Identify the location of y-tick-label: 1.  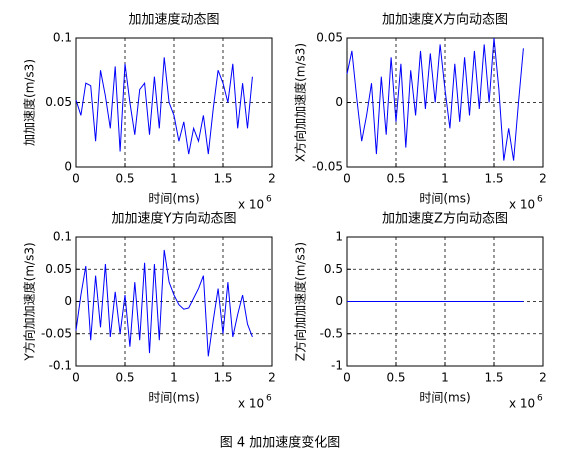
(339, 237).